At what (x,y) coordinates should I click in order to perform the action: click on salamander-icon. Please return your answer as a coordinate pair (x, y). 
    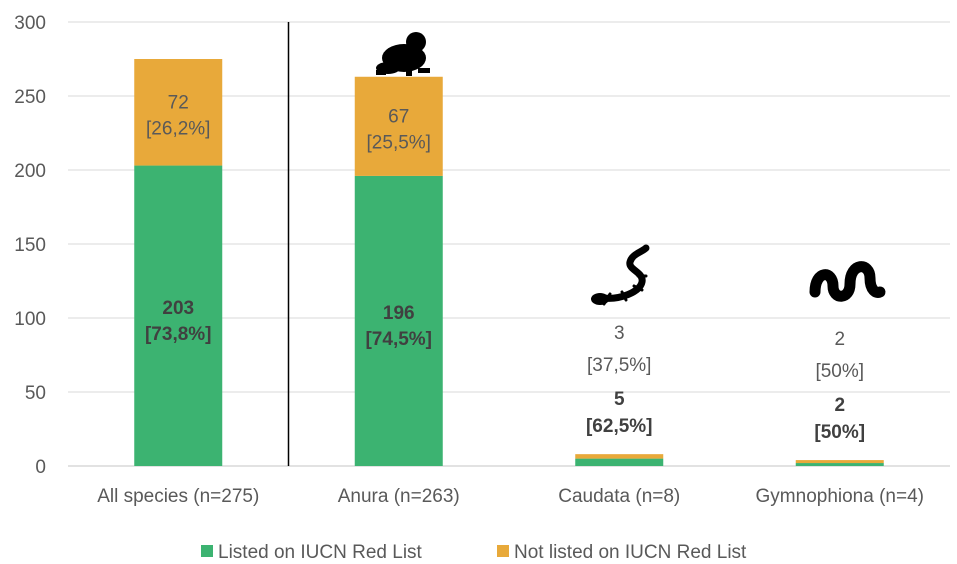
    Looking at the image, I should click on (620, 275).